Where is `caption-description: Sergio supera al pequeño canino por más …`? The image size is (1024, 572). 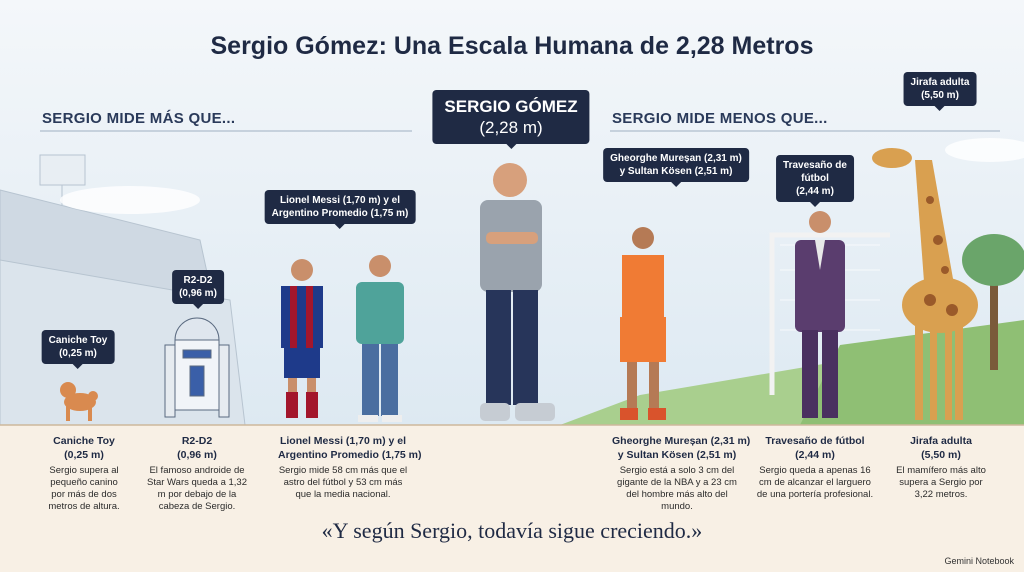
caption-description: Sergio supera al pequeño canino por más … is located at coordinates (84, 488).